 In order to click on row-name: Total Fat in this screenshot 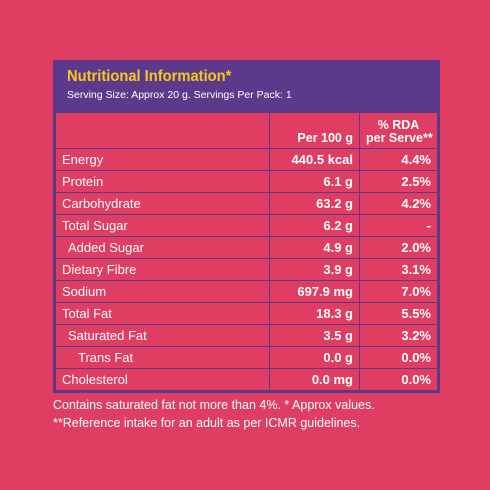, I will do `click(162, 313)`.